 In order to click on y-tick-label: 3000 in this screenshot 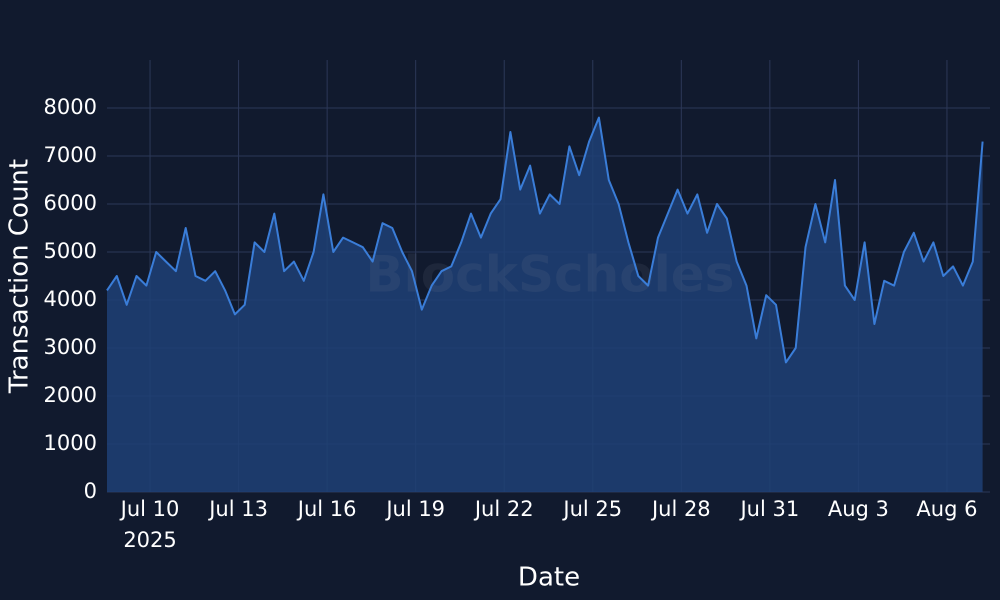, I will do `click(70, 347)`.